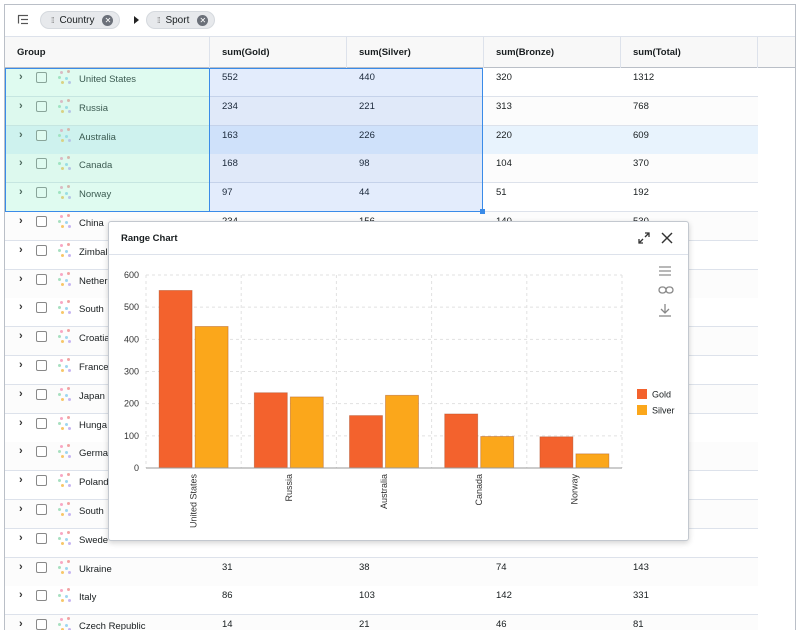  What do you see at coordinates (504, 596) in the screenshot?
I see `cell-bronze: 142` at bounding box center [504, 596].